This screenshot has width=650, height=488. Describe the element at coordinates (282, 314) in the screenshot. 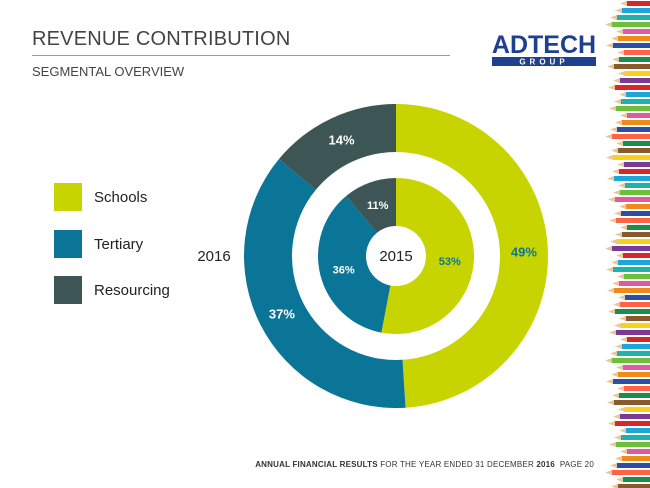

I see `data-label-2016-tertiary: 37%` at that location.